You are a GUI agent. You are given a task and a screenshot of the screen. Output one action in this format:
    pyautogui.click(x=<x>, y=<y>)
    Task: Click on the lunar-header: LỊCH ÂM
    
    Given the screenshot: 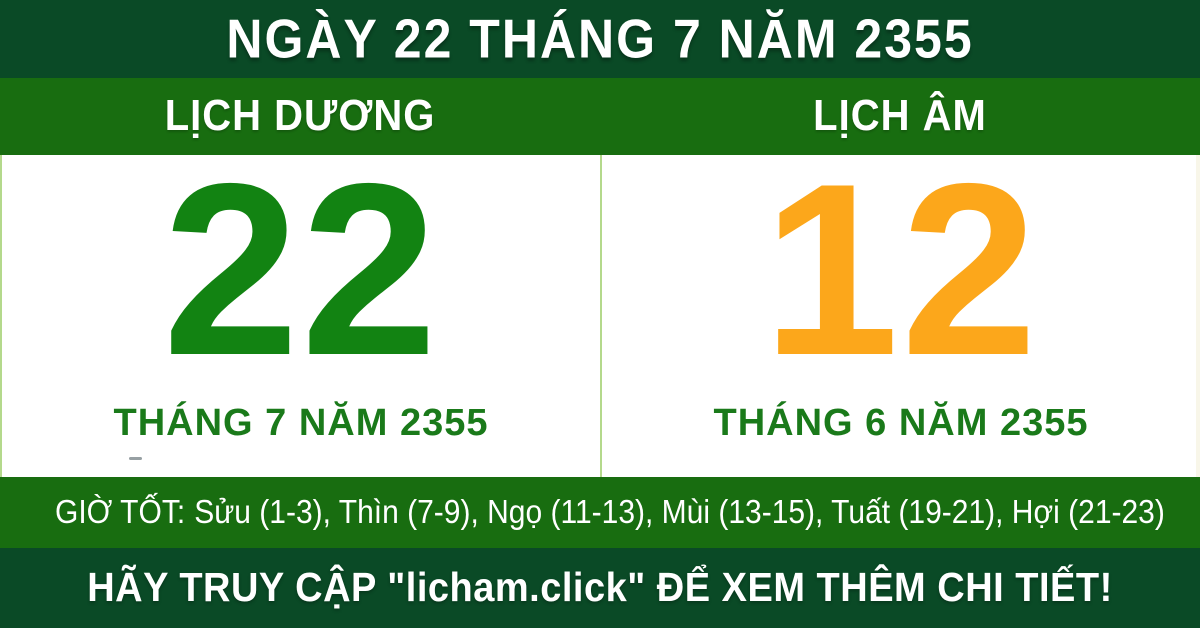 What is the action you would take?
    pyautogui.click(x=900, y=116)
    